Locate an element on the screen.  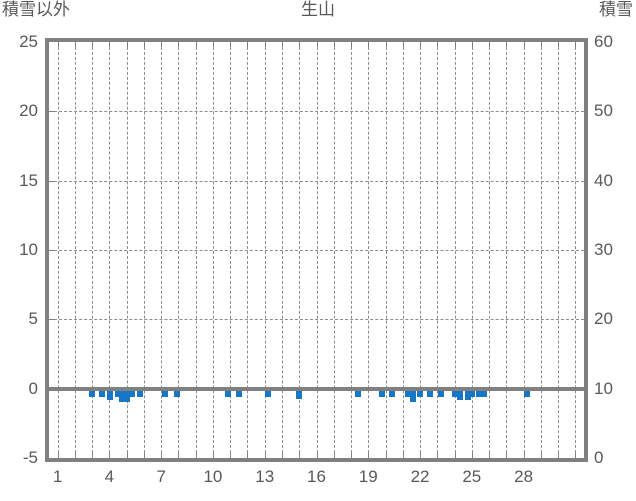
left-axis-tick-label: 25 is located at coordinates (28, 41).